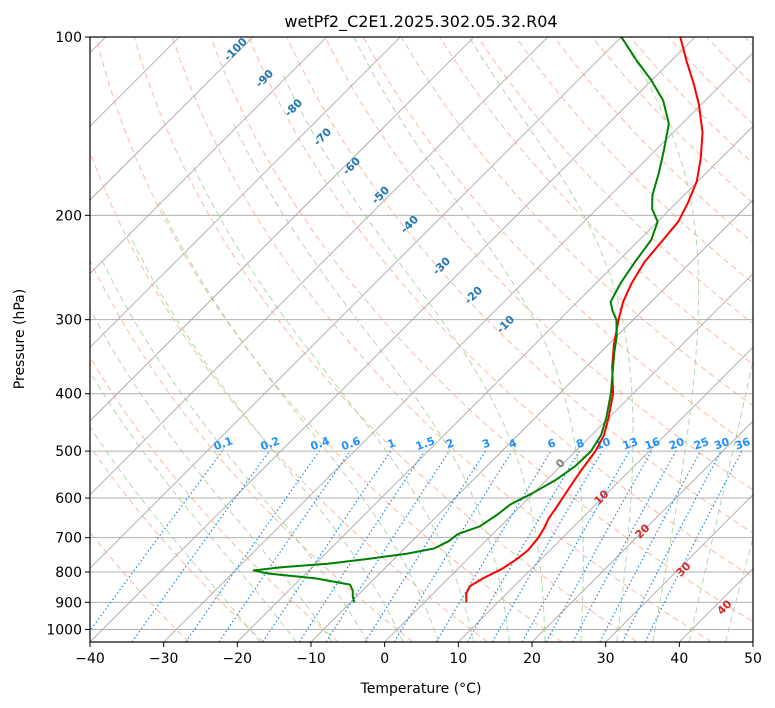 The height and width of the screenshot is (708, 775). I want to click on mixing-ratio-label: 0.6, so click(351, 443).